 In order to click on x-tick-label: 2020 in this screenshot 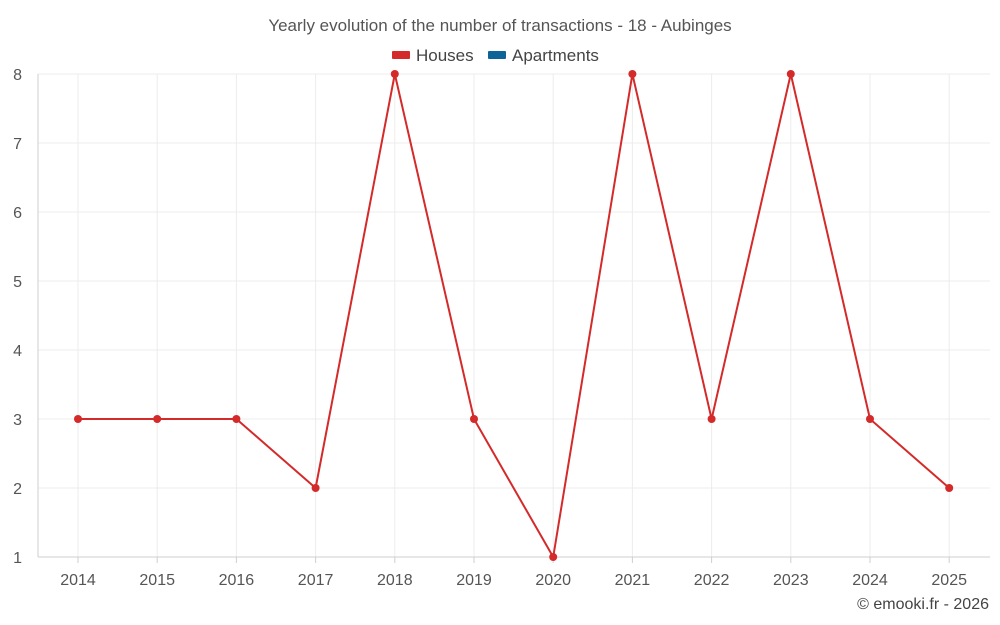, I will do `click(553, 580)`.